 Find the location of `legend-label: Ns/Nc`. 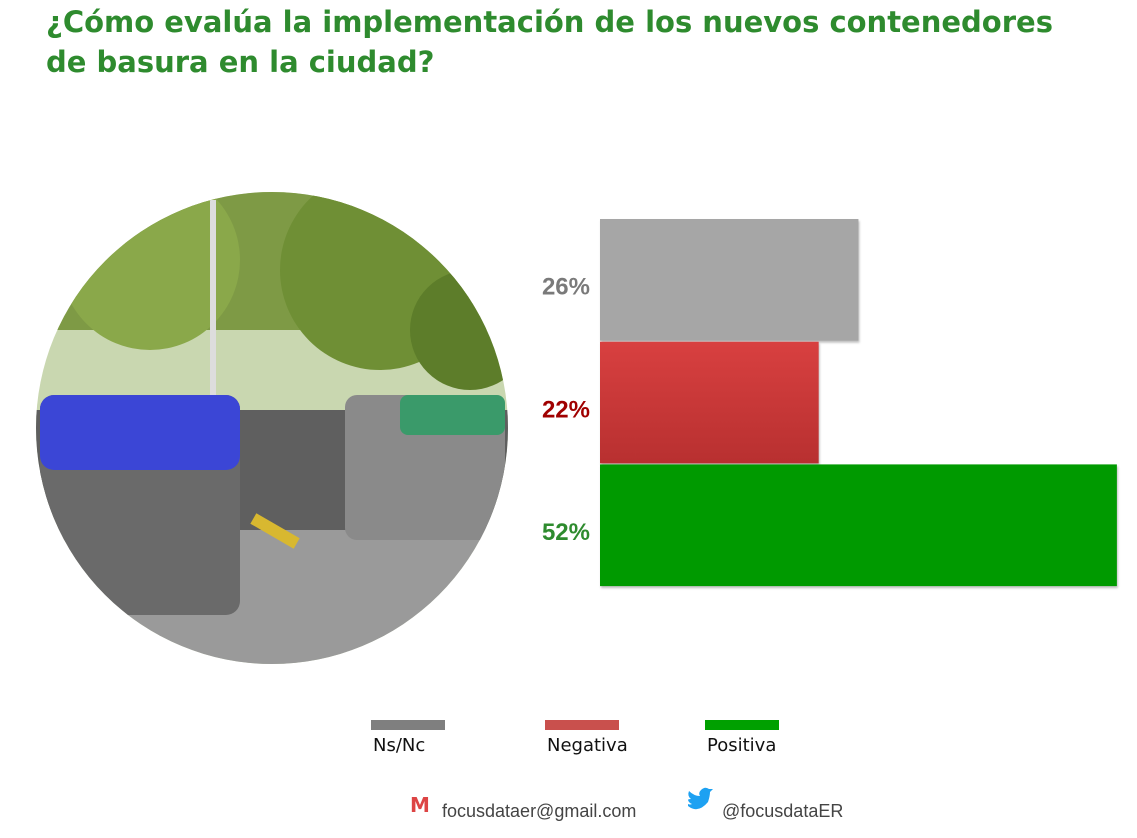

legend-label: Ns/Nc is located at coordinates (399, 745).